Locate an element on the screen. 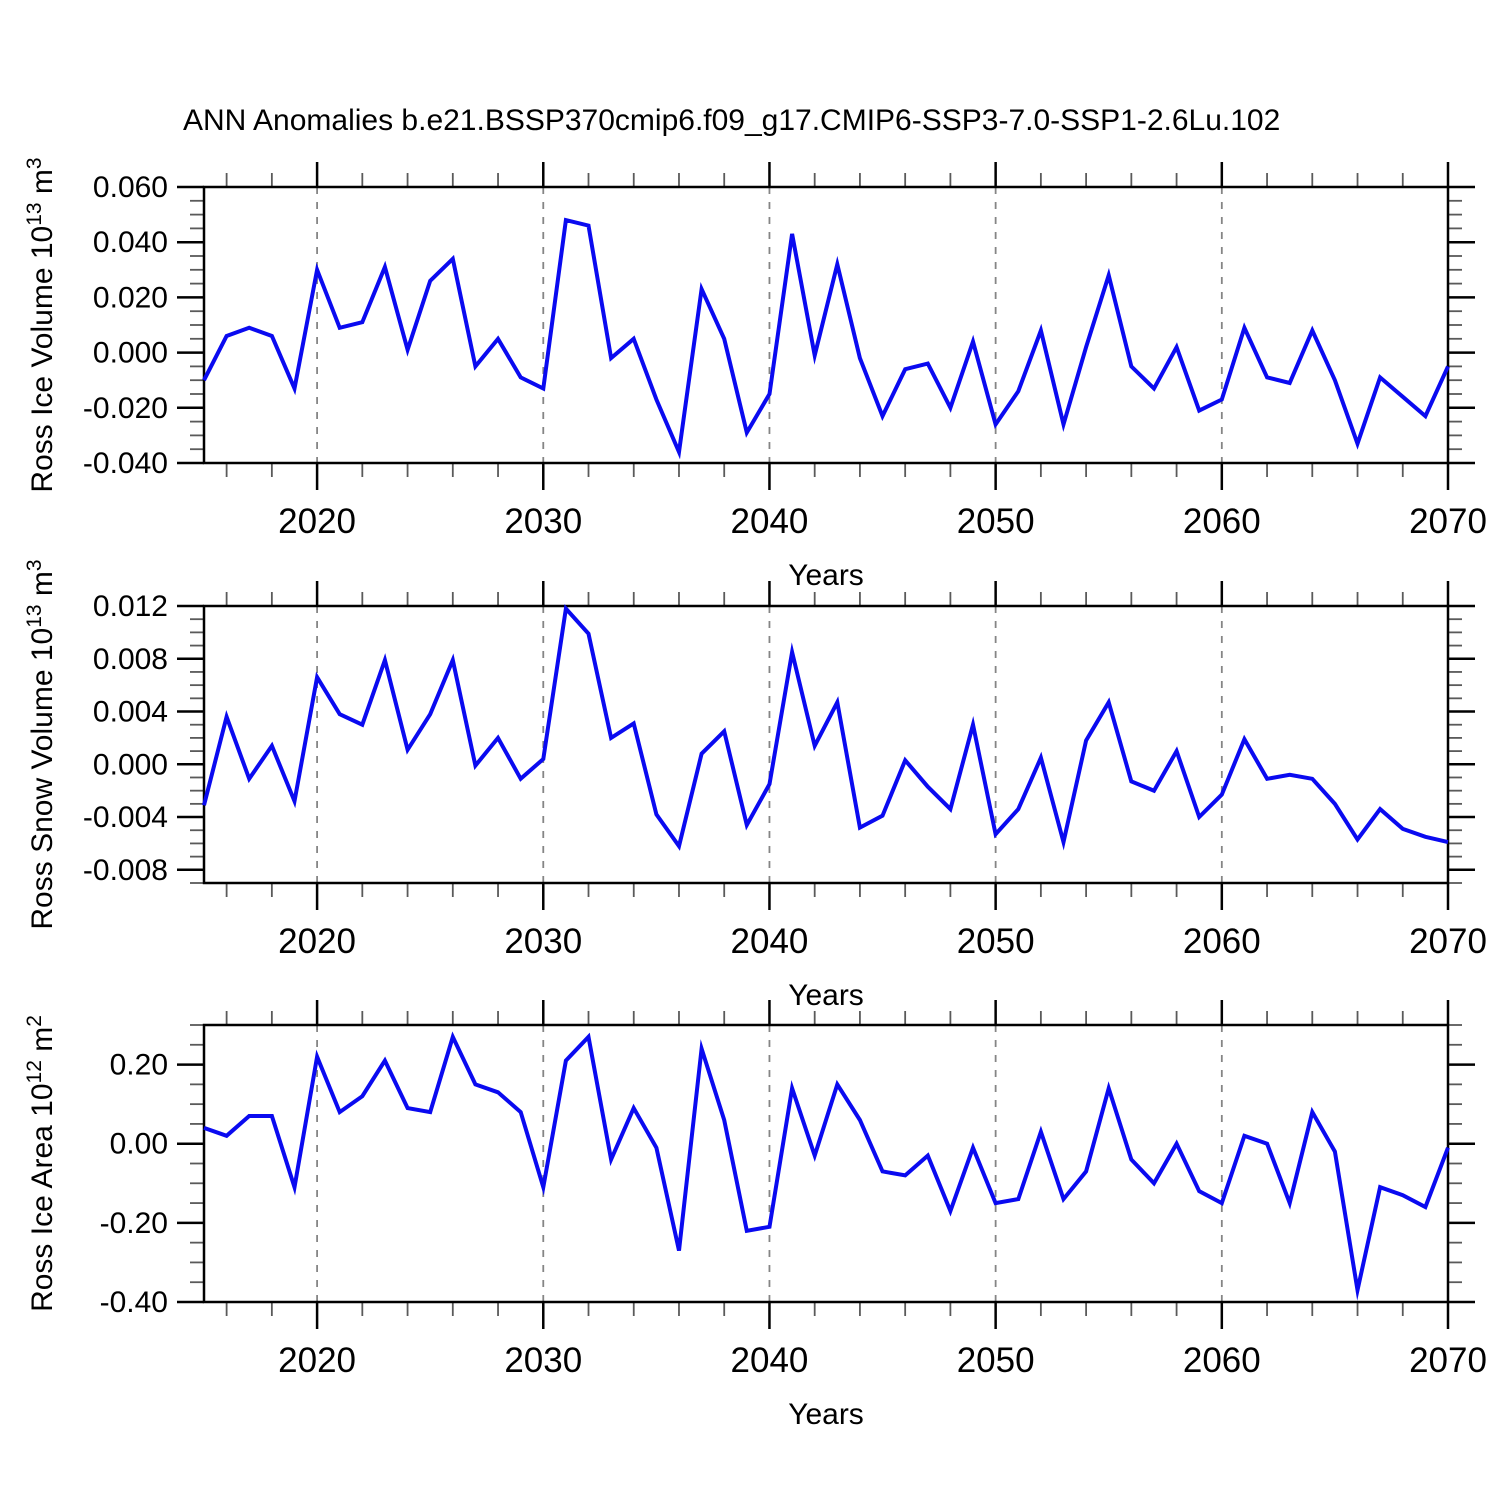 This screenshot has width=1500, height=1500. y-tick-label: -0.008 is located at coordinates (125, 870).